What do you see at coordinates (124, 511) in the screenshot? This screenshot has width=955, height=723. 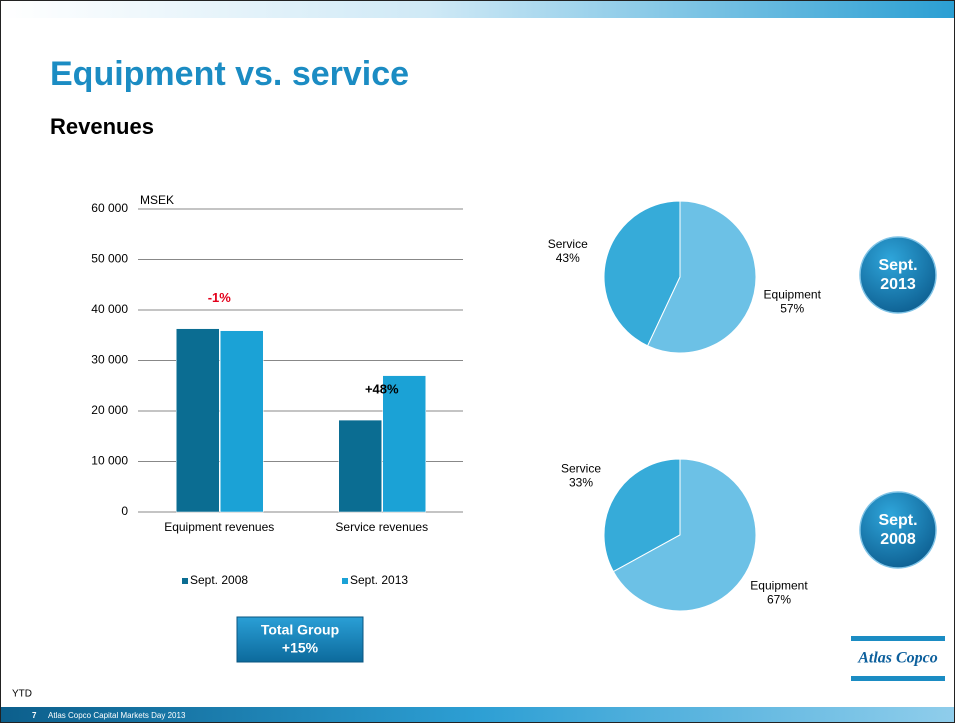 I see `y-tick-label: 0` at bounding box center [124, 511].